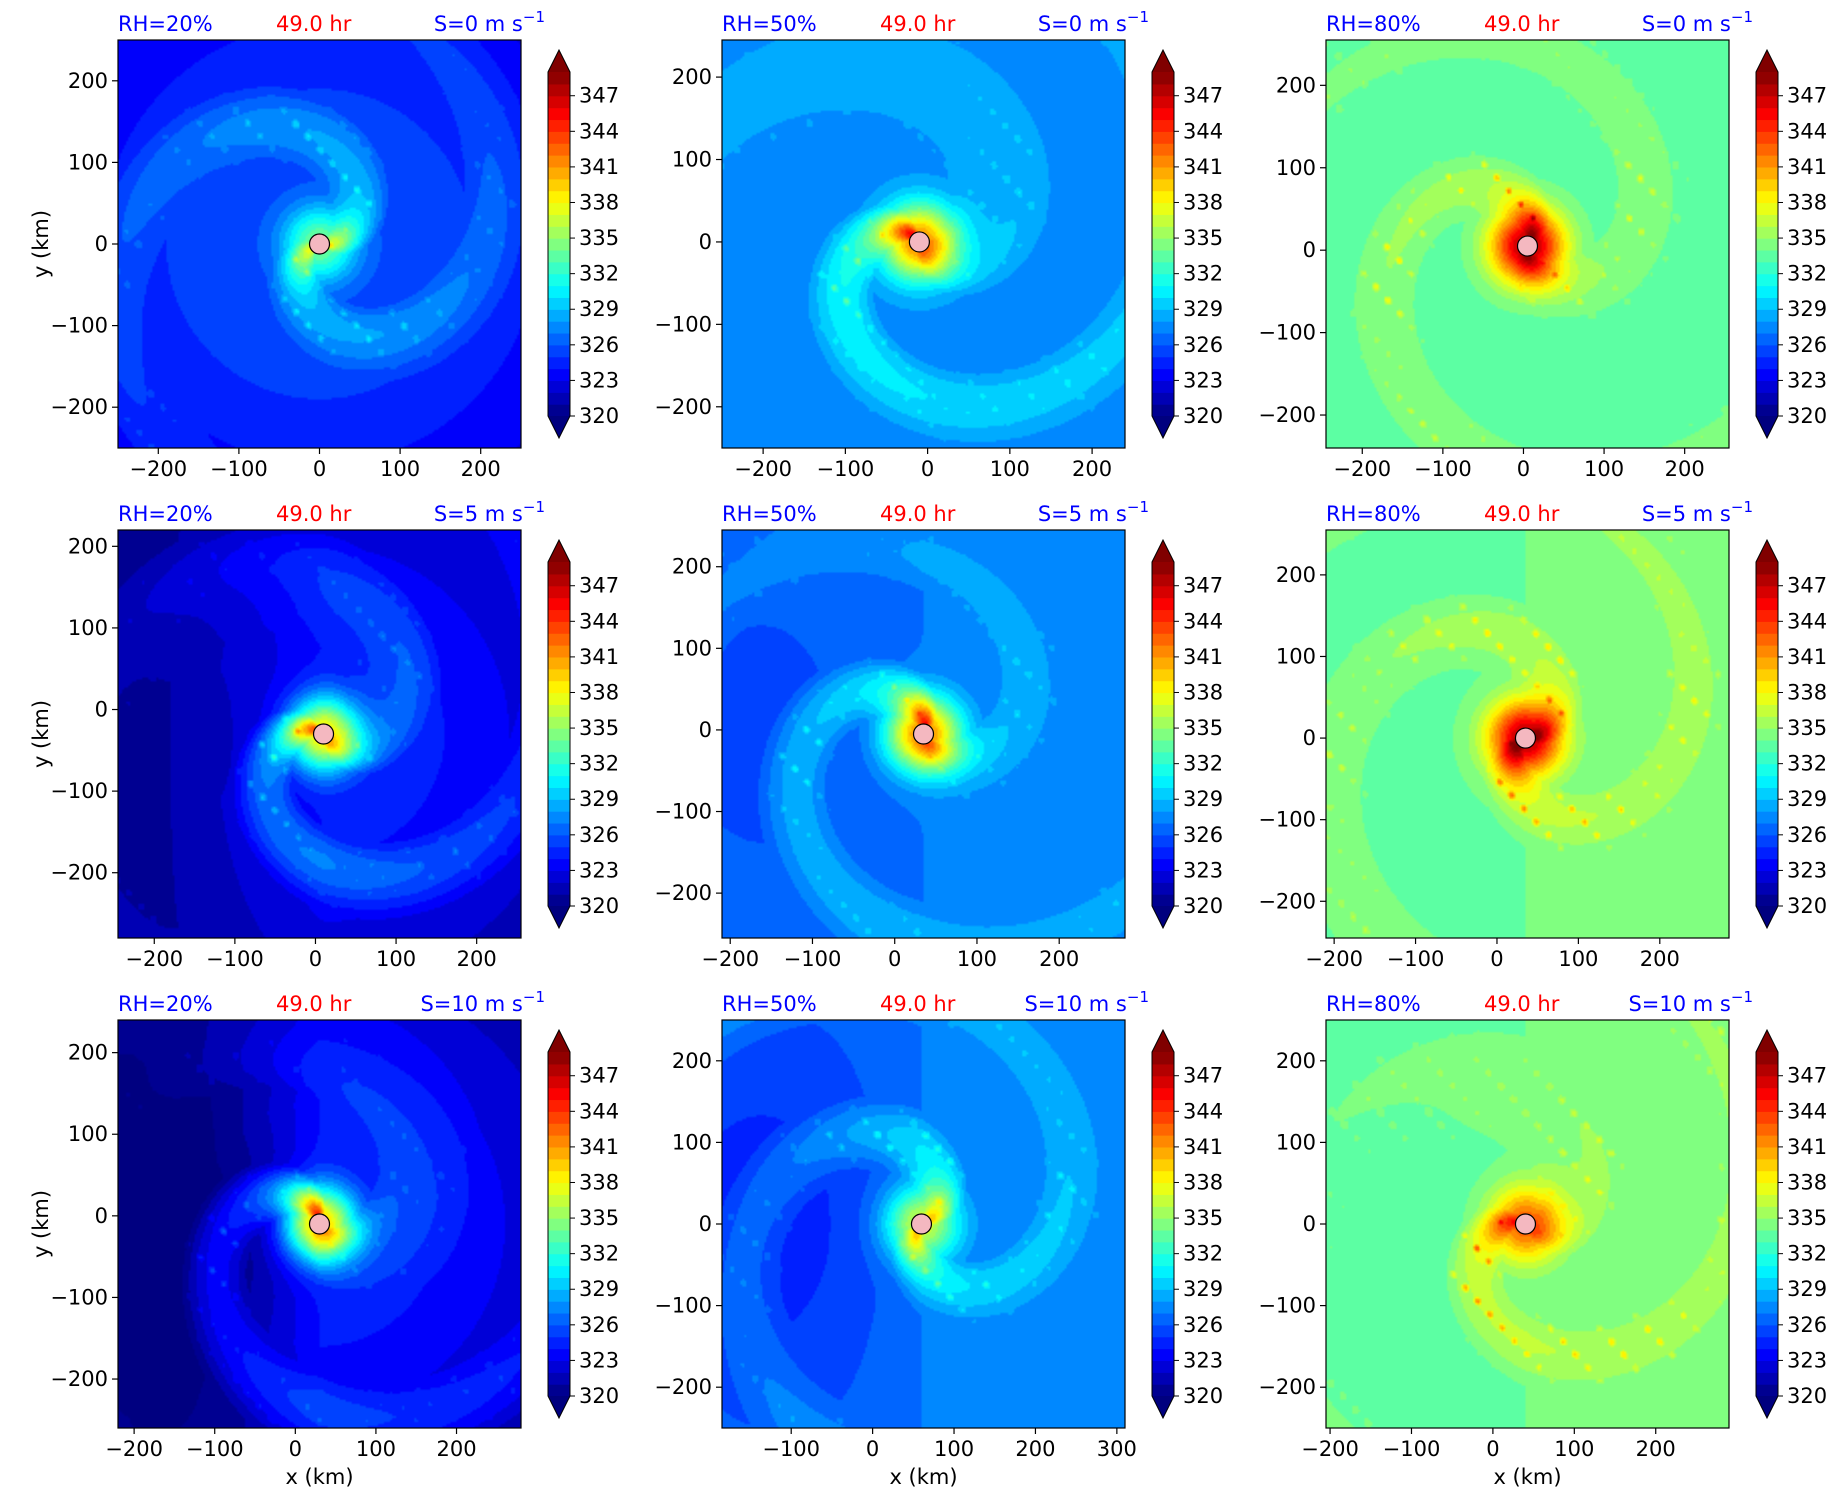  I want to click on colorbar-extend-max, so click(1163, 551).